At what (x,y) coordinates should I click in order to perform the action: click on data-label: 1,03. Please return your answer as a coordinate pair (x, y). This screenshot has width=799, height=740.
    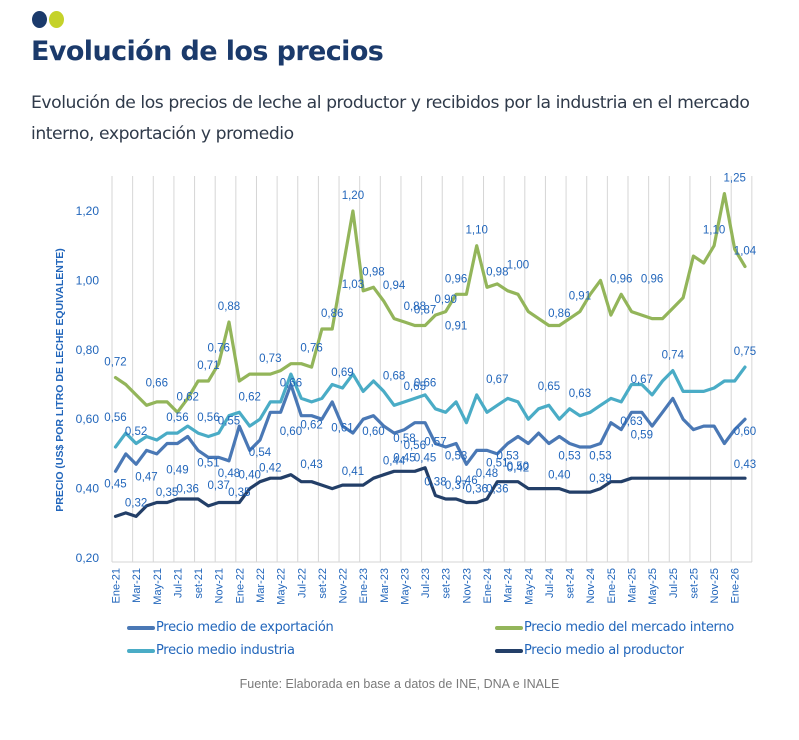
    Looking at the image, I should click on (353, 285).